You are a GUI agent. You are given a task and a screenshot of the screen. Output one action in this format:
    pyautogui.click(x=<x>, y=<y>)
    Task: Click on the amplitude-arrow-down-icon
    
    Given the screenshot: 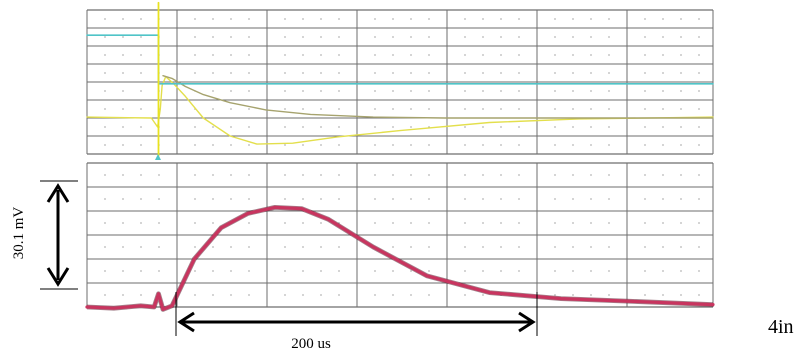 What is the action you would take?
    pyautogui.click(x=58, y=277)
    